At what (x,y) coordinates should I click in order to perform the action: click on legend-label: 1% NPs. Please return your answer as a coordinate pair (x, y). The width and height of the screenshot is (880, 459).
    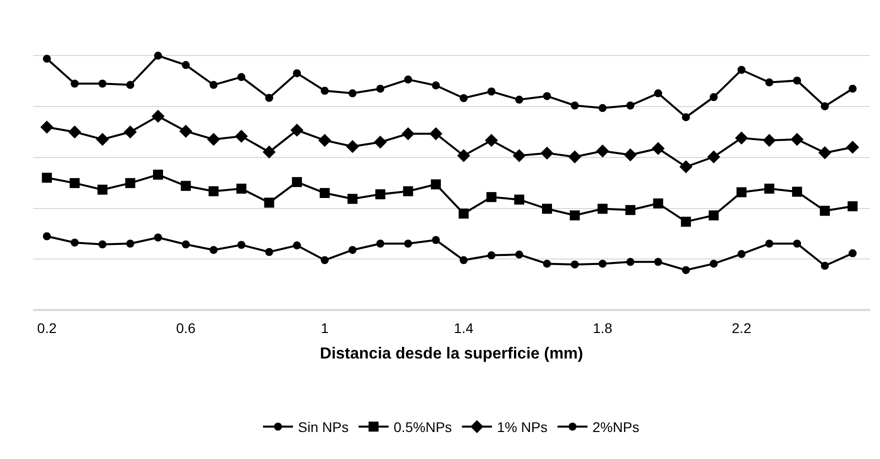
    Looking at the image, I should click on (522, 427).